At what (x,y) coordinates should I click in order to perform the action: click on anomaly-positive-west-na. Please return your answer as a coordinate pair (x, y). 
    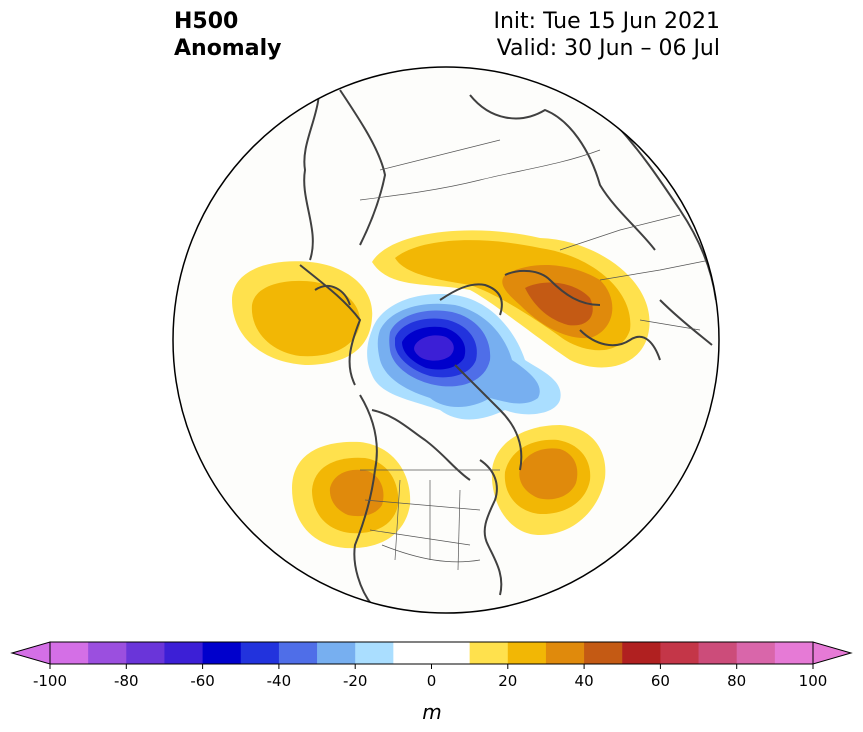
    Looking at the image, I should click on (351, 495).